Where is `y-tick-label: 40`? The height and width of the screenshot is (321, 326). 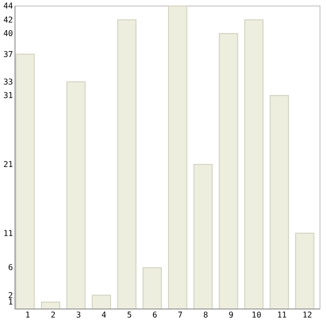
y-tick-label: 40 is located at coordinates (8, 33).